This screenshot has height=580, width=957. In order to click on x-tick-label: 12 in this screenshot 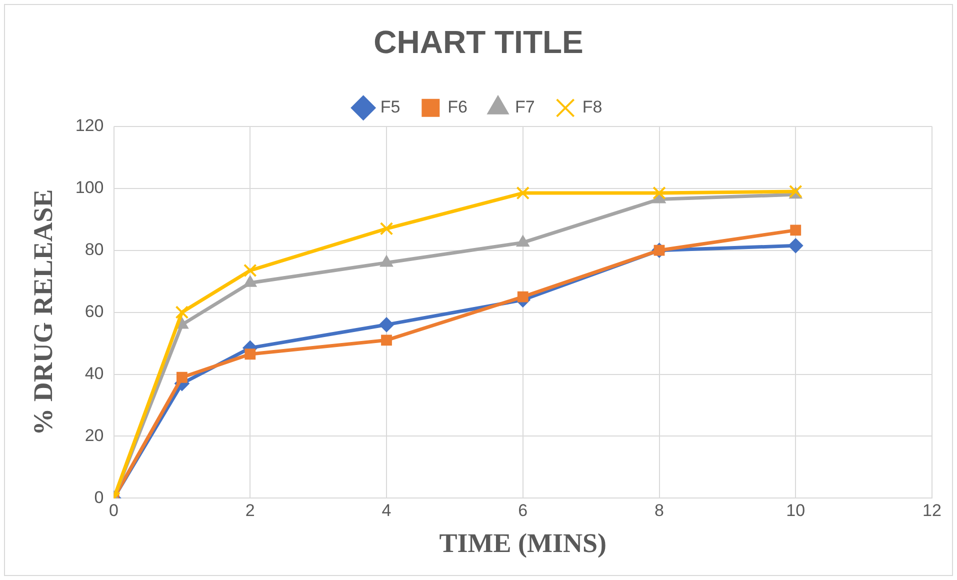, I will do `click(932, 510)`.